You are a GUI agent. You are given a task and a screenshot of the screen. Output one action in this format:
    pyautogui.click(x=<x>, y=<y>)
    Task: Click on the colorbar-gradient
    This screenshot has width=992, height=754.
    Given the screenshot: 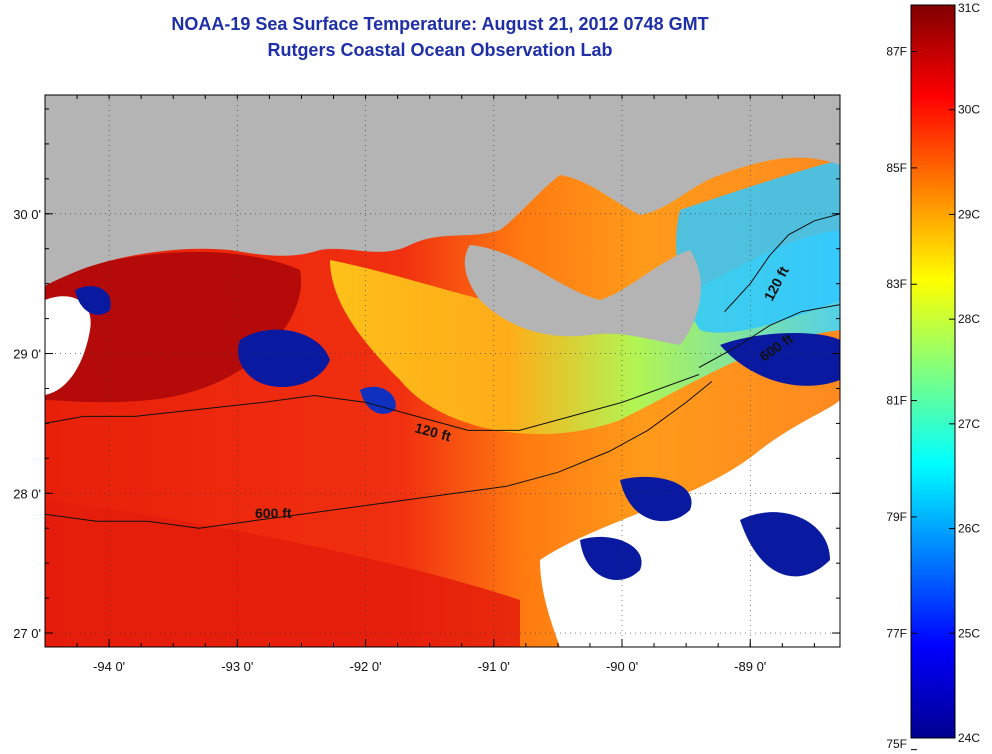 What is the action you would take?
    pyautogui.click(x=933, y=371)
    